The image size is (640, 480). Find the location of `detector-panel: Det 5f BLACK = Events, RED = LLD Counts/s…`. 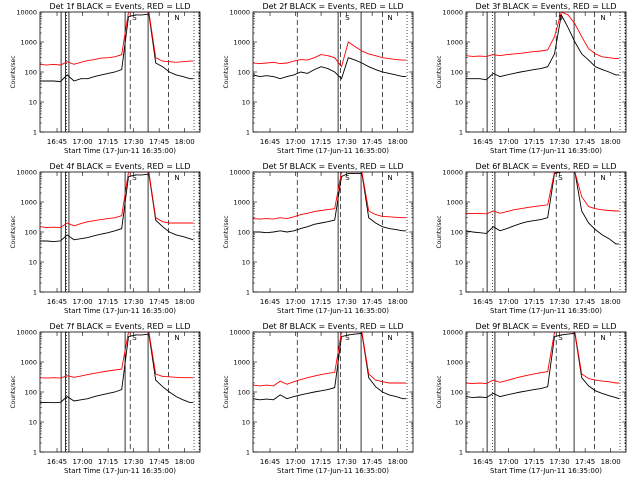

detector-panel: Det 5f BLACK = Events, RED = LLD Counts/s… is located at coordinates (318, 238).